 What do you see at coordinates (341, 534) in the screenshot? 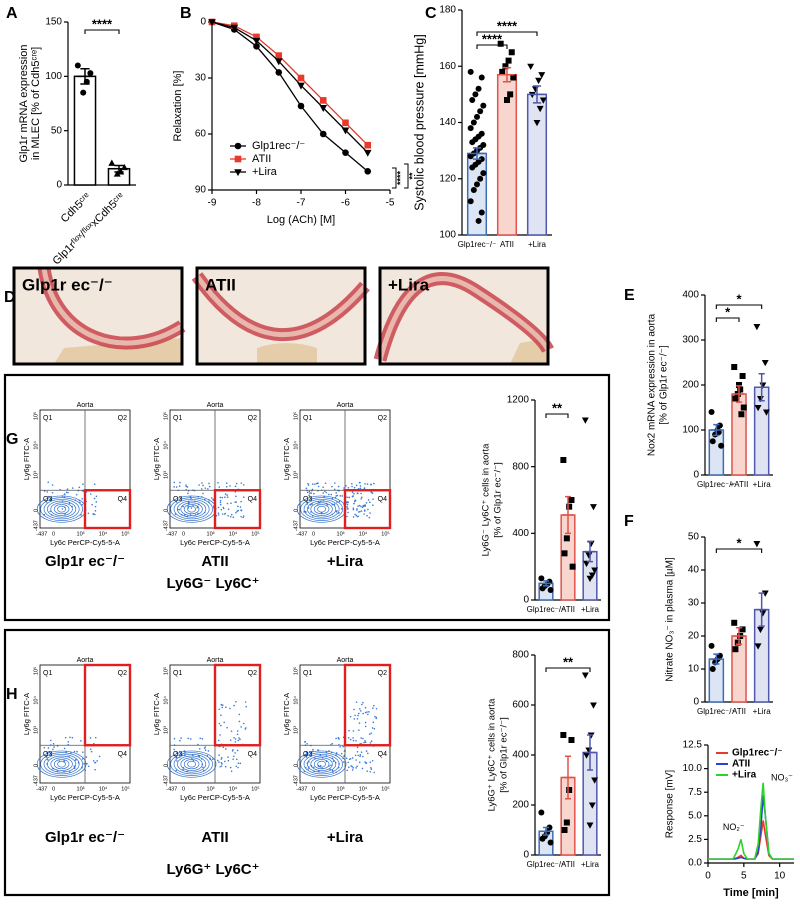
I see `flow-x-tick-label: 10³` at bounding box center [341, 534].